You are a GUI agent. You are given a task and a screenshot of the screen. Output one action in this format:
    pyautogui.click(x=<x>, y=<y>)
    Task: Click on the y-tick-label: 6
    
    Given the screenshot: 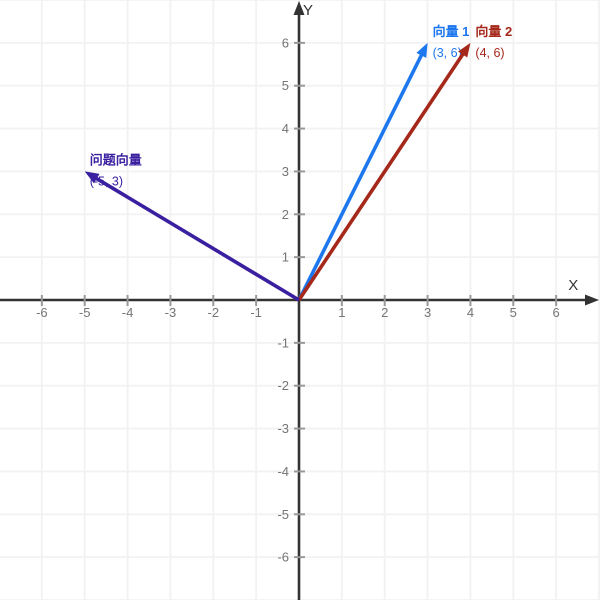 What is the action you would take?
    pyautogui.click(x=285, y=42)
    